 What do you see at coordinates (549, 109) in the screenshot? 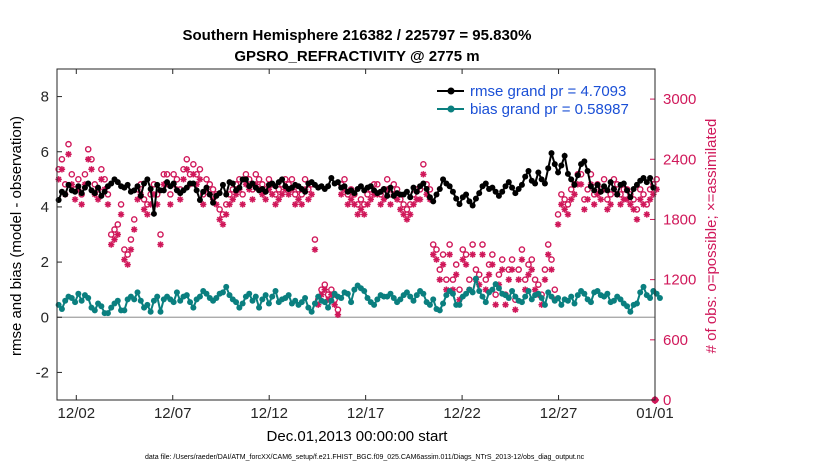
I see `legend-bias-label: bias grand pr = 0.58987` at bounding box center [549, 109].